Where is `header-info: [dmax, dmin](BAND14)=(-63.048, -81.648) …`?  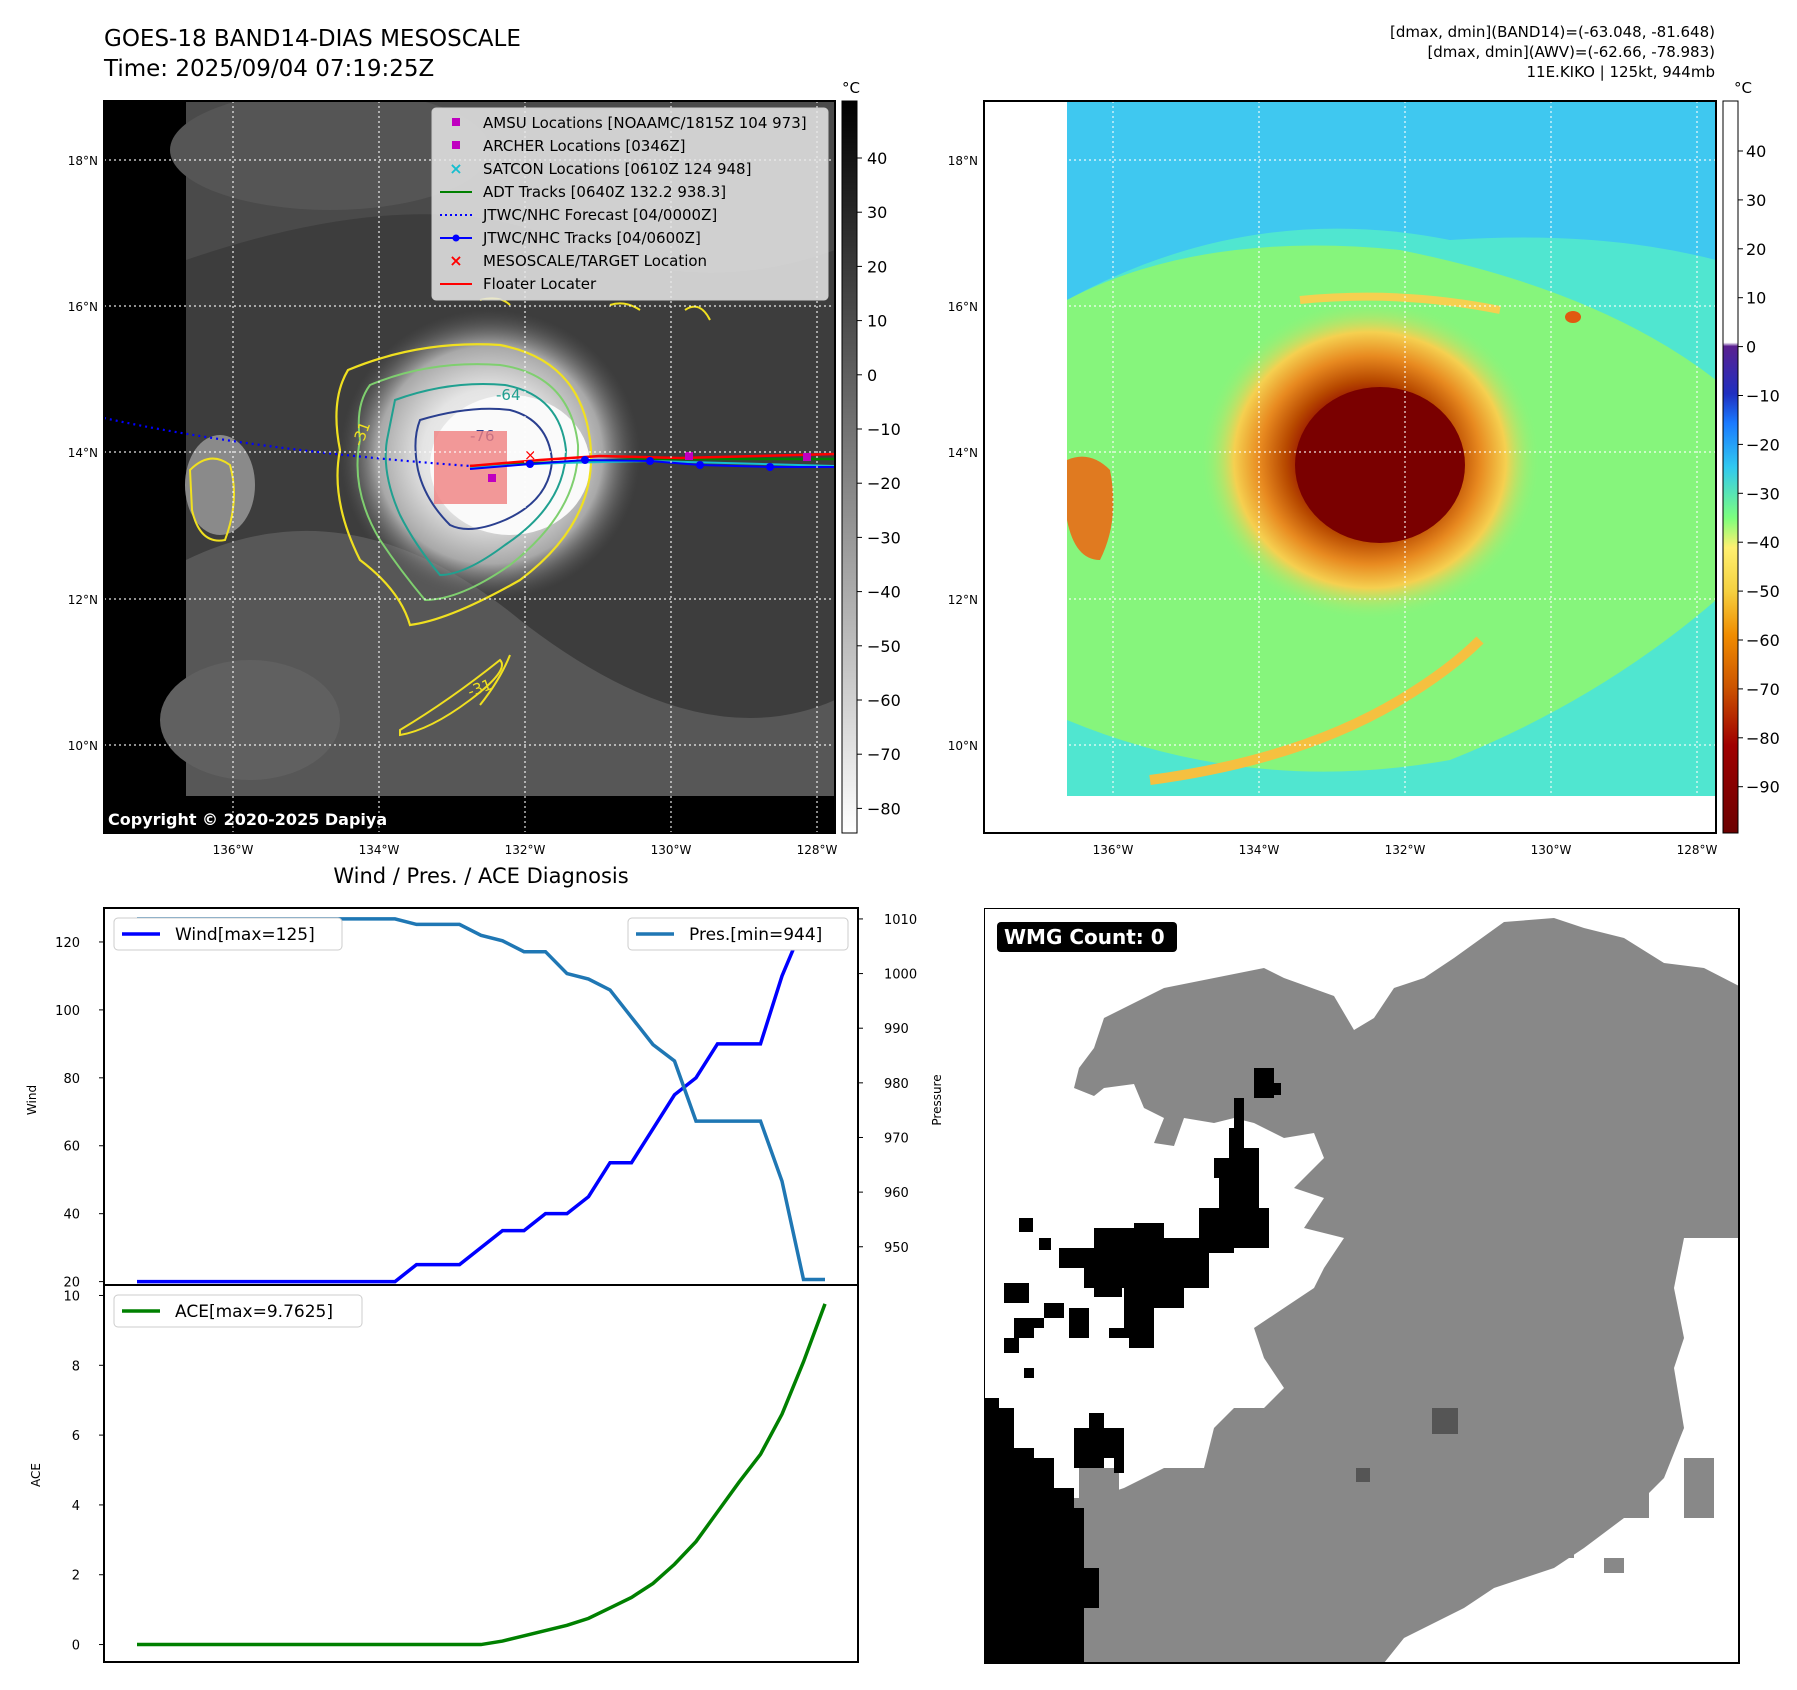 header-info: [dmax, dmin](BAND14)=(-63.048, -81.648) … is located at coordinates (1552, 52).